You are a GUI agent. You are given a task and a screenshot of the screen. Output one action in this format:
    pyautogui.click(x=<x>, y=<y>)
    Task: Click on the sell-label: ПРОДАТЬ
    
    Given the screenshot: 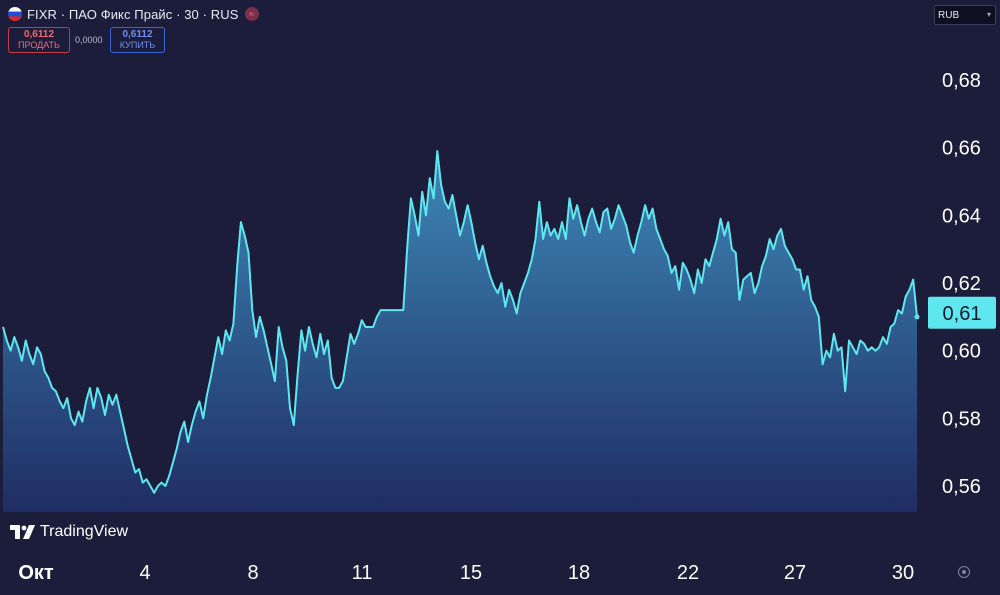 What is the action you would take?
    pyautogui.click(x=39, y=45)
    